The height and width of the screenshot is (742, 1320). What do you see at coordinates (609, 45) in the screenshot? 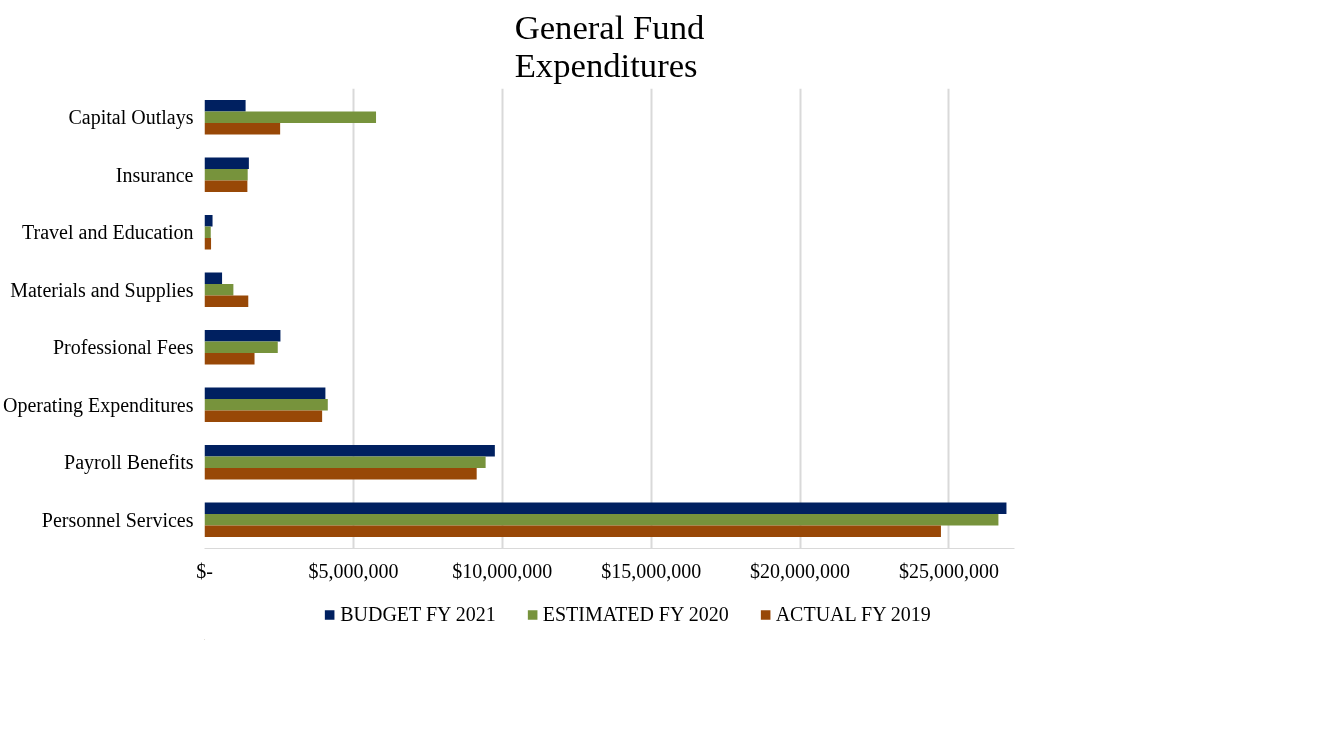
I see `chart-title: General Fund Expenditures` at bounding box center [609, 45].